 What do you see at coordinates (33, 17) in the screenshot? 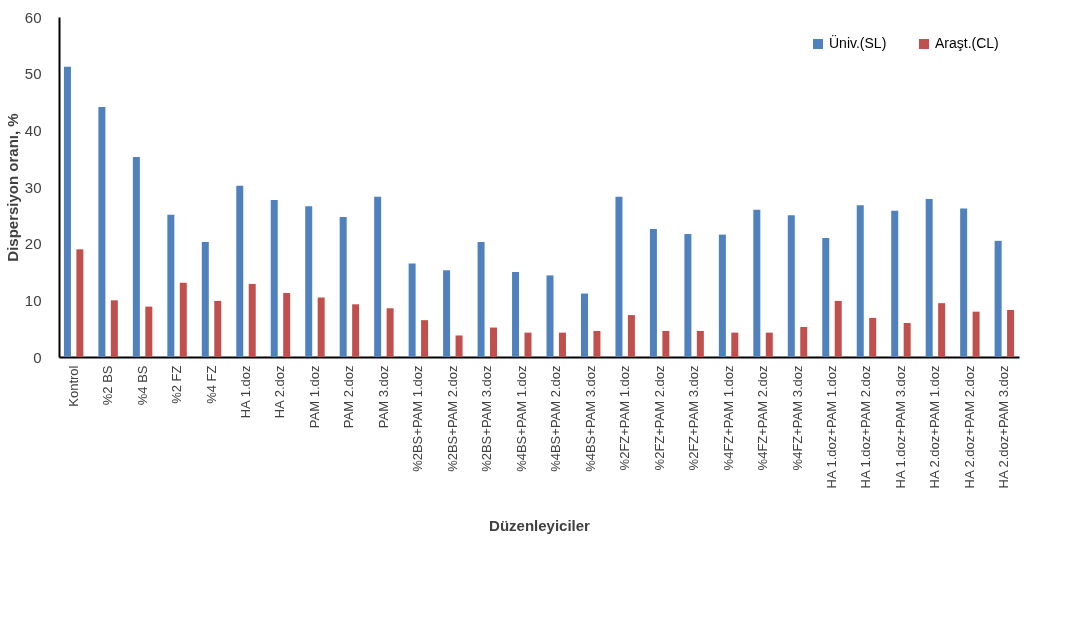
I see `y-tick-label: 60` at bounding box center [33, 17].